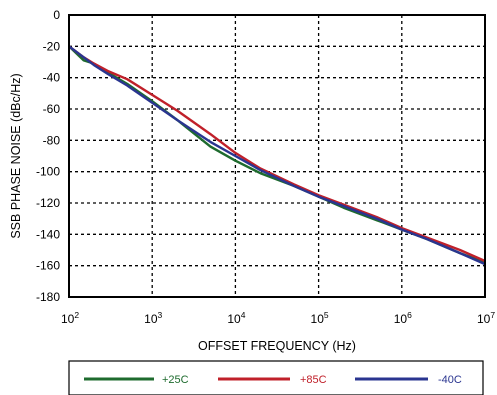 The height and width of the screenshot is (395, 497). What do you see at coordinates (48, 156) in the screenshot?
I see `y-tick-labels: 0 -20 -40 -60 -80 -100 -120 -140 -160 -180` at bounding box center [48, 156].